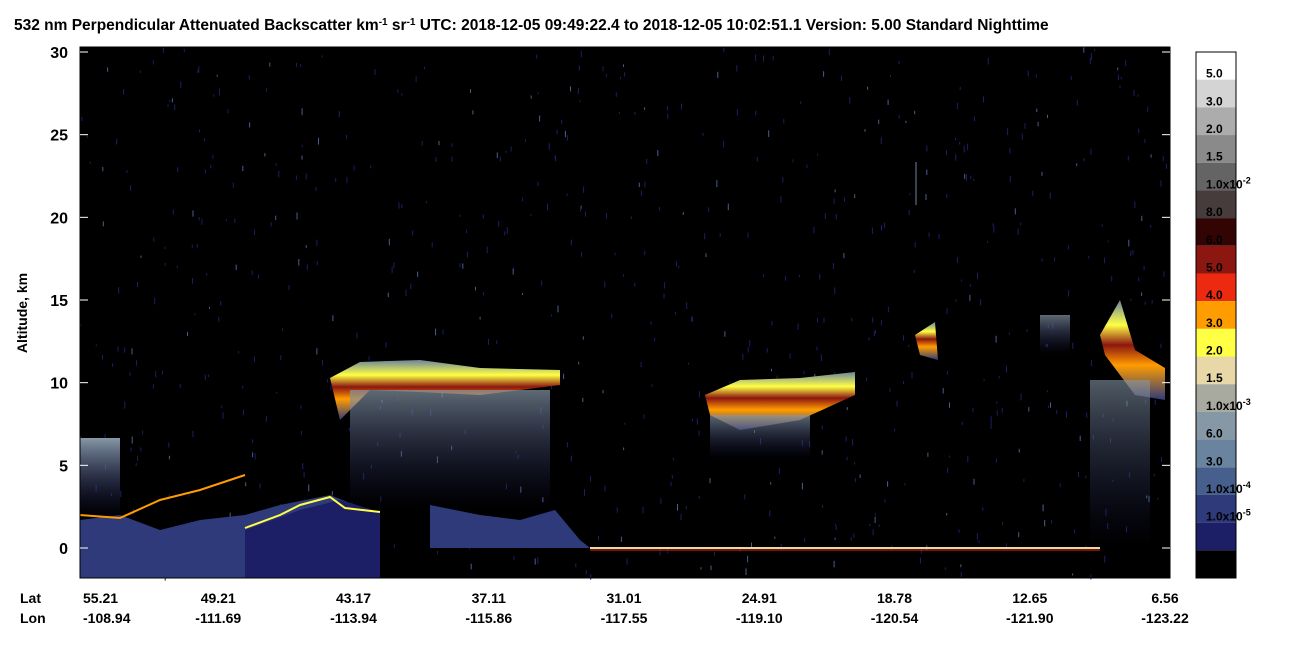  Describe the element at coordinates (353, 598) in the screenshot. I see `x-lat-label: 43.17` at that location.